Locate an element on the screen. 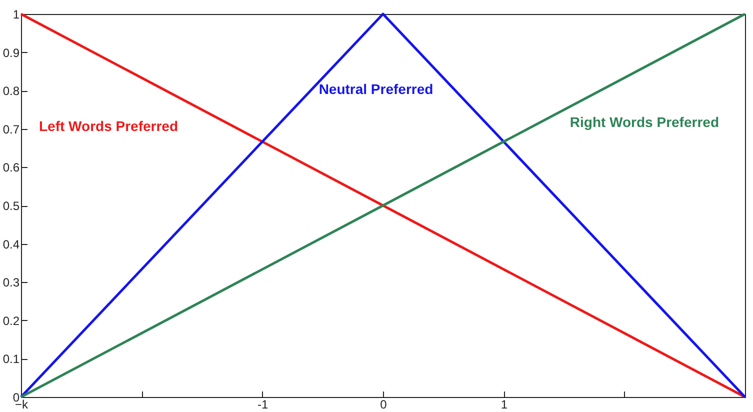  y-tick-label: 0.3 is located at coordinates (11, 283).